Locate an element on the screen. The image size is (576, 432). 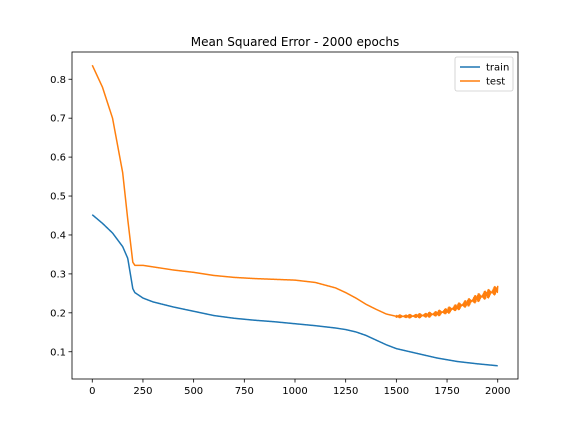
y-tick-label: 0.1 is located at coordinates (58, 352).